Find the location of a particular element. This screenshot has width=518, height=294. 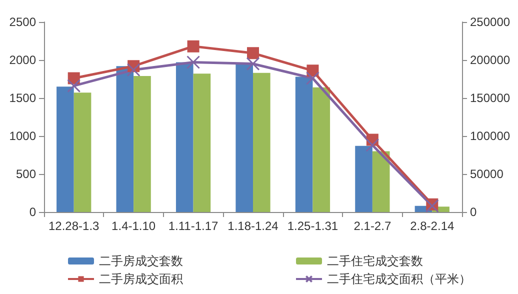

x-tick-label: 12.28-1.3 is located at coordinates (74, 226).